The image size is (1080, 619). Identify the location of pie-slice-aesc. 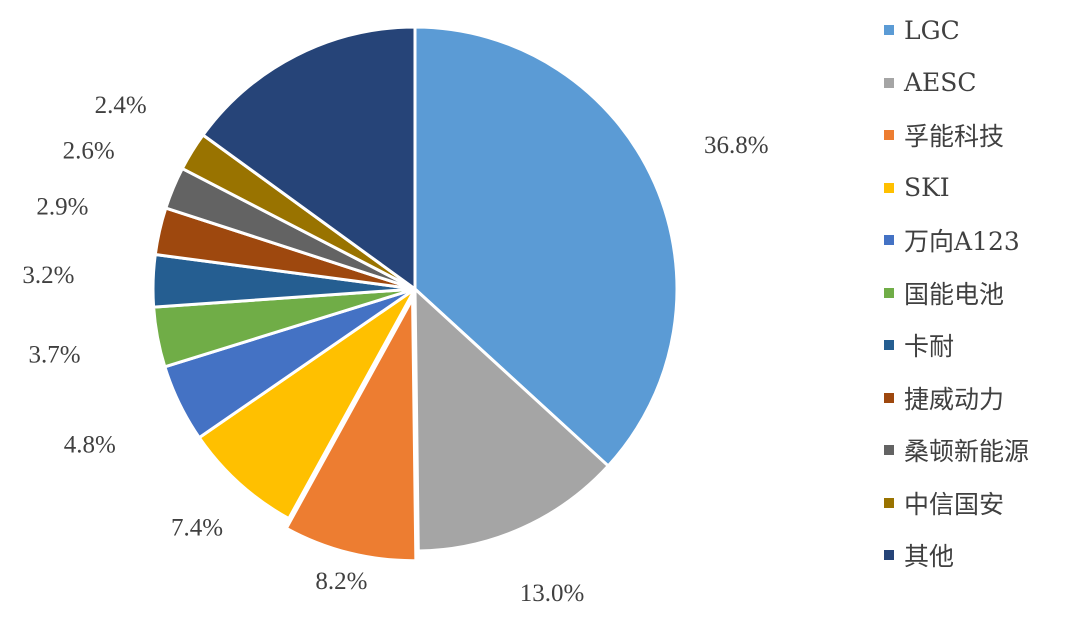
(511, 420).